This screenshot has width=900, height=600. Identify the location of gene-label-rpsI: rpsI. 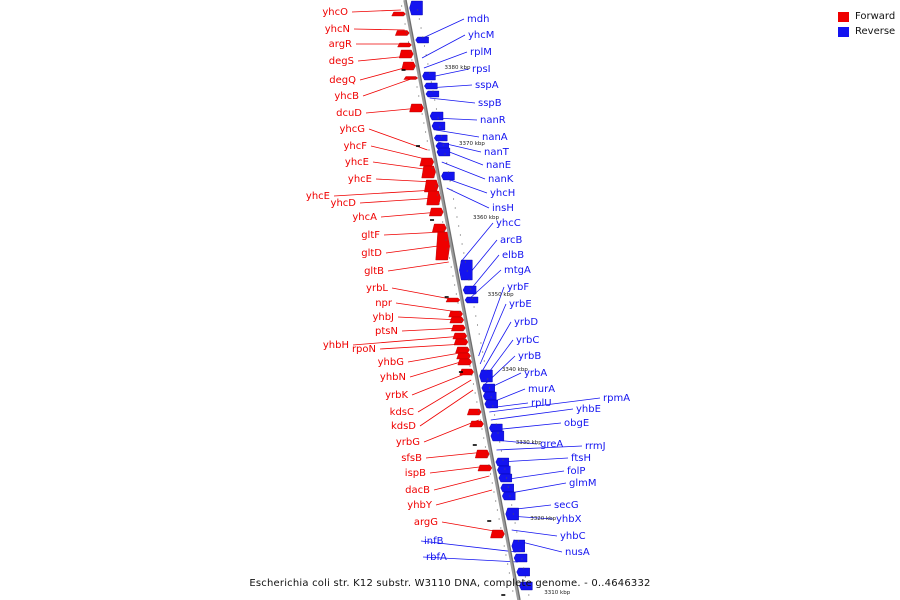
(481, 69).